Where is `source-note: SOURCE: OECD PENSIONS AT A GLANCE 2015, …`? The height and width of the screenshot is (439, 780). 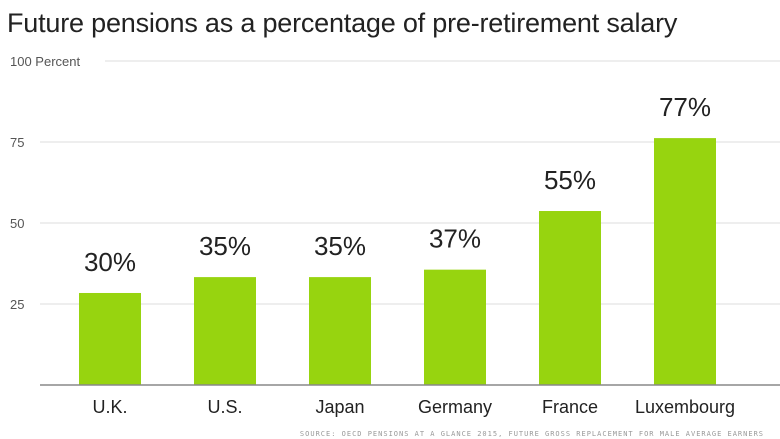
source-note: SOURCE: OECD PENSIONS AT A GLANCE 2015, … is located at coordinates (531, 434).